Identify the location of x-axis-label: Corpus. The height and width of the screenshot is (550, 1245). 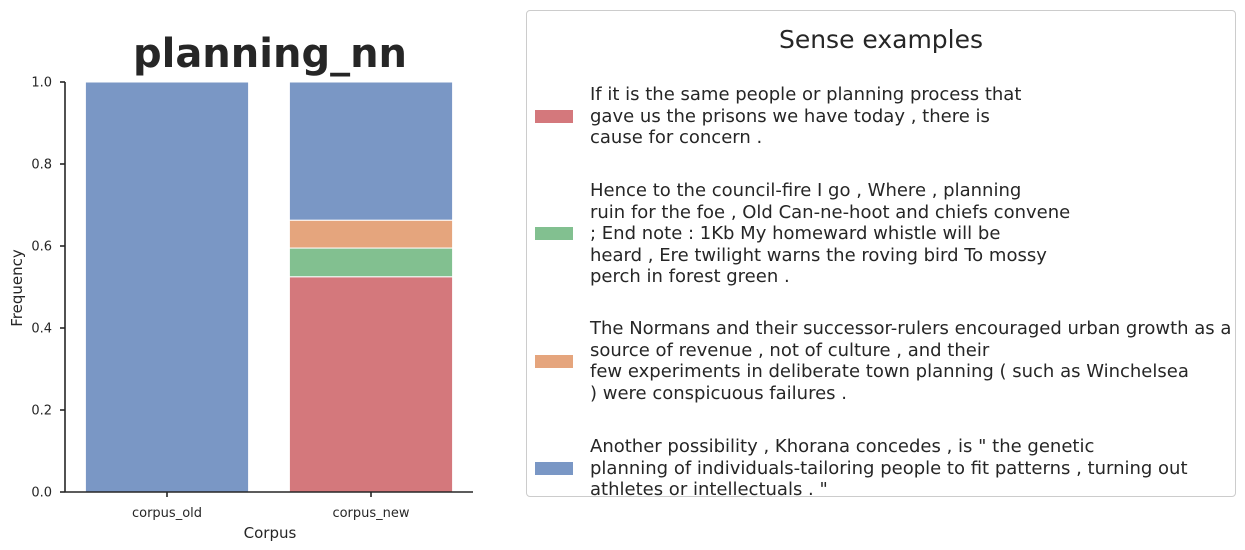
(270, 533).